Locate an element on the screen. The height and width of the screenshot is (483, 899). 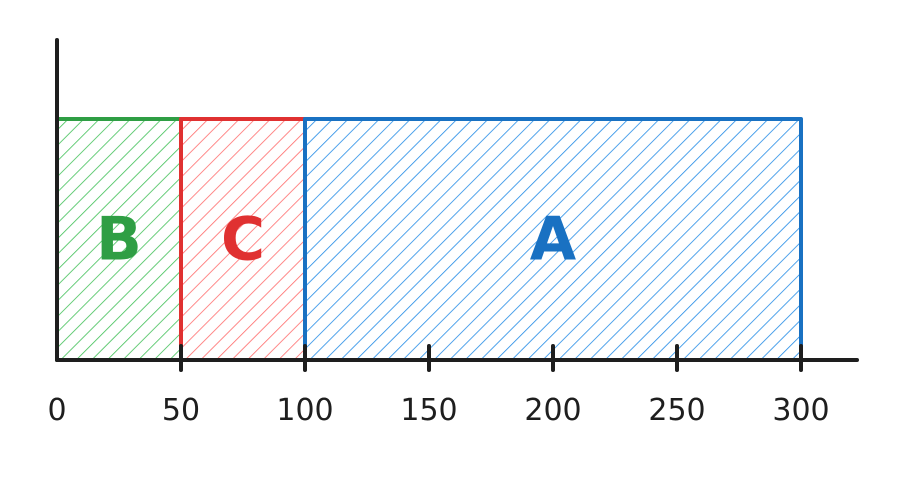
x-tick-label-50: 50 is located at coordinates (181, 410).